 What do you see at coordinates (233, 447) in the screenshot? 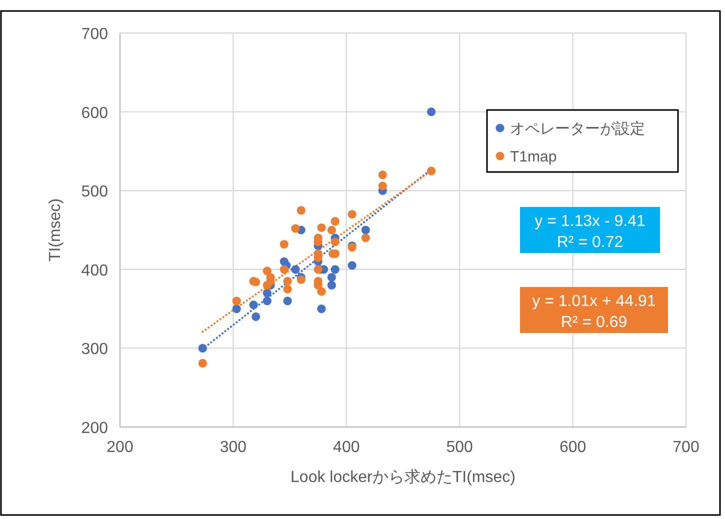
I see `x-tick-label: 300` at bounding box center [233, 447].